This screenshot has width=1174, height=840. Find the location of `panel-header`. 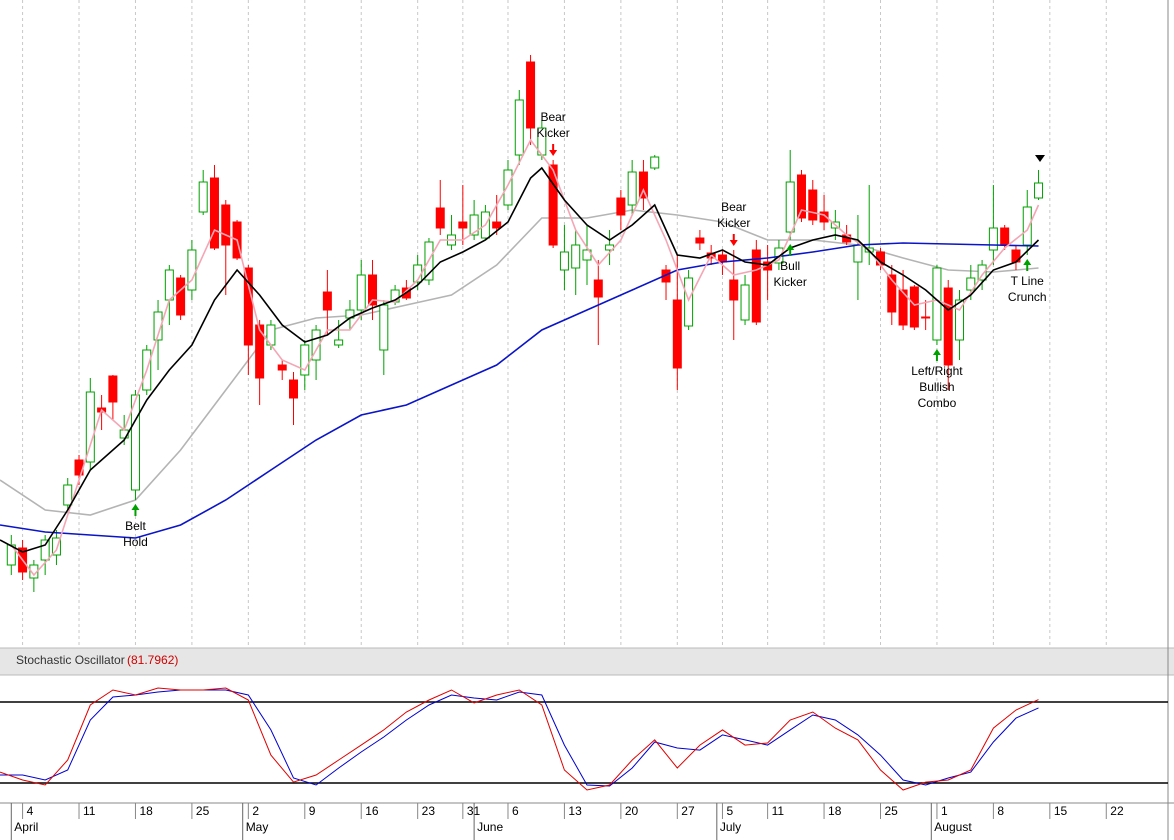

panel-header is located at coordinates (587, 661).